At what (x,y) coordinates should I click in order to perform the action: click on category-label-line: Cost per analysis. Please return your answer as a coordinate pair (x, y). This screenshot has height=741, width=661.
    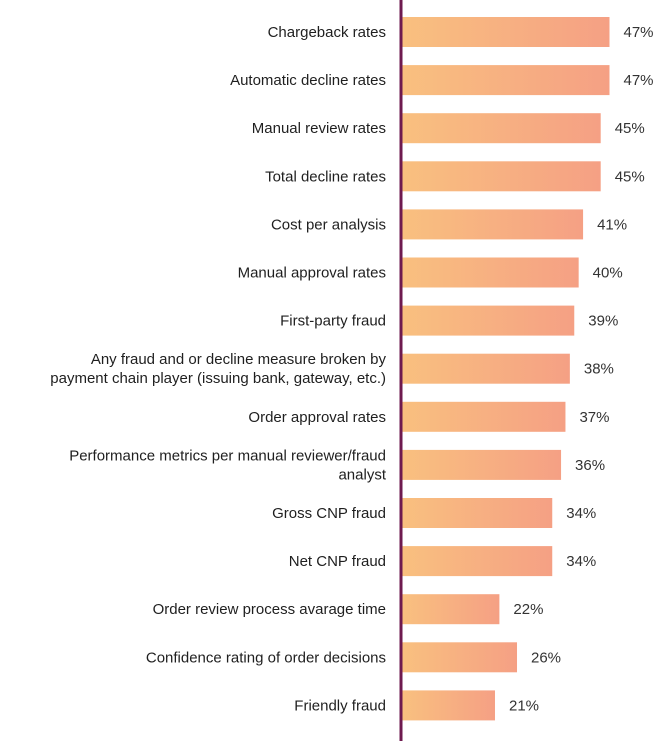
    Looking at the image, I should click on (328, 224).